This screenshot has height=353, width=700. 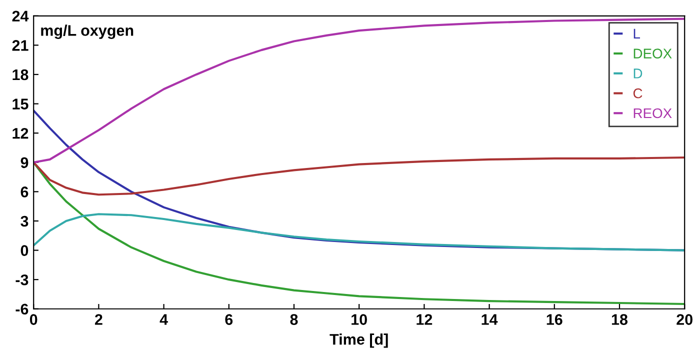 What do you see at coordinates (620, 319) in the screenshot?
I see `x-tick-label: 18` at bounding box center [620, 319].